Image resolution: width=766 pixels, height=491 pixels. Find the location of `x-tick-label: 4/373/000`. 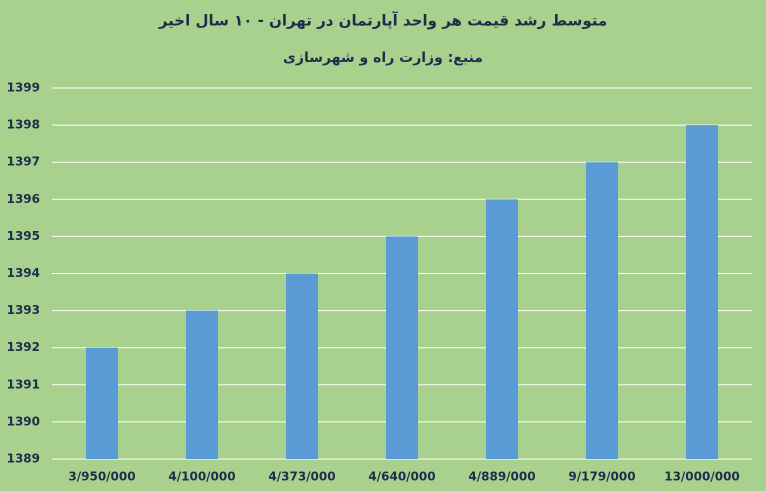

x-tick-label: 4/373/000 is located at coordinates (301, 477).